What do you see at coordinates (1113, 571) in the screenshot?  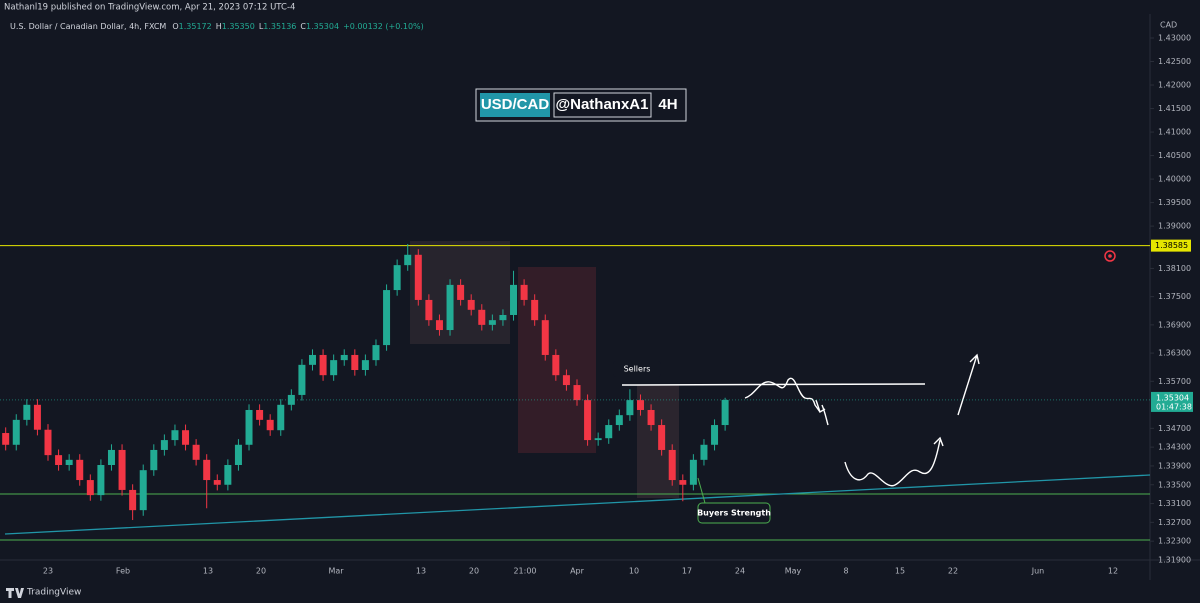 I see `time-label: 12` at bounding box center [1113, 571].